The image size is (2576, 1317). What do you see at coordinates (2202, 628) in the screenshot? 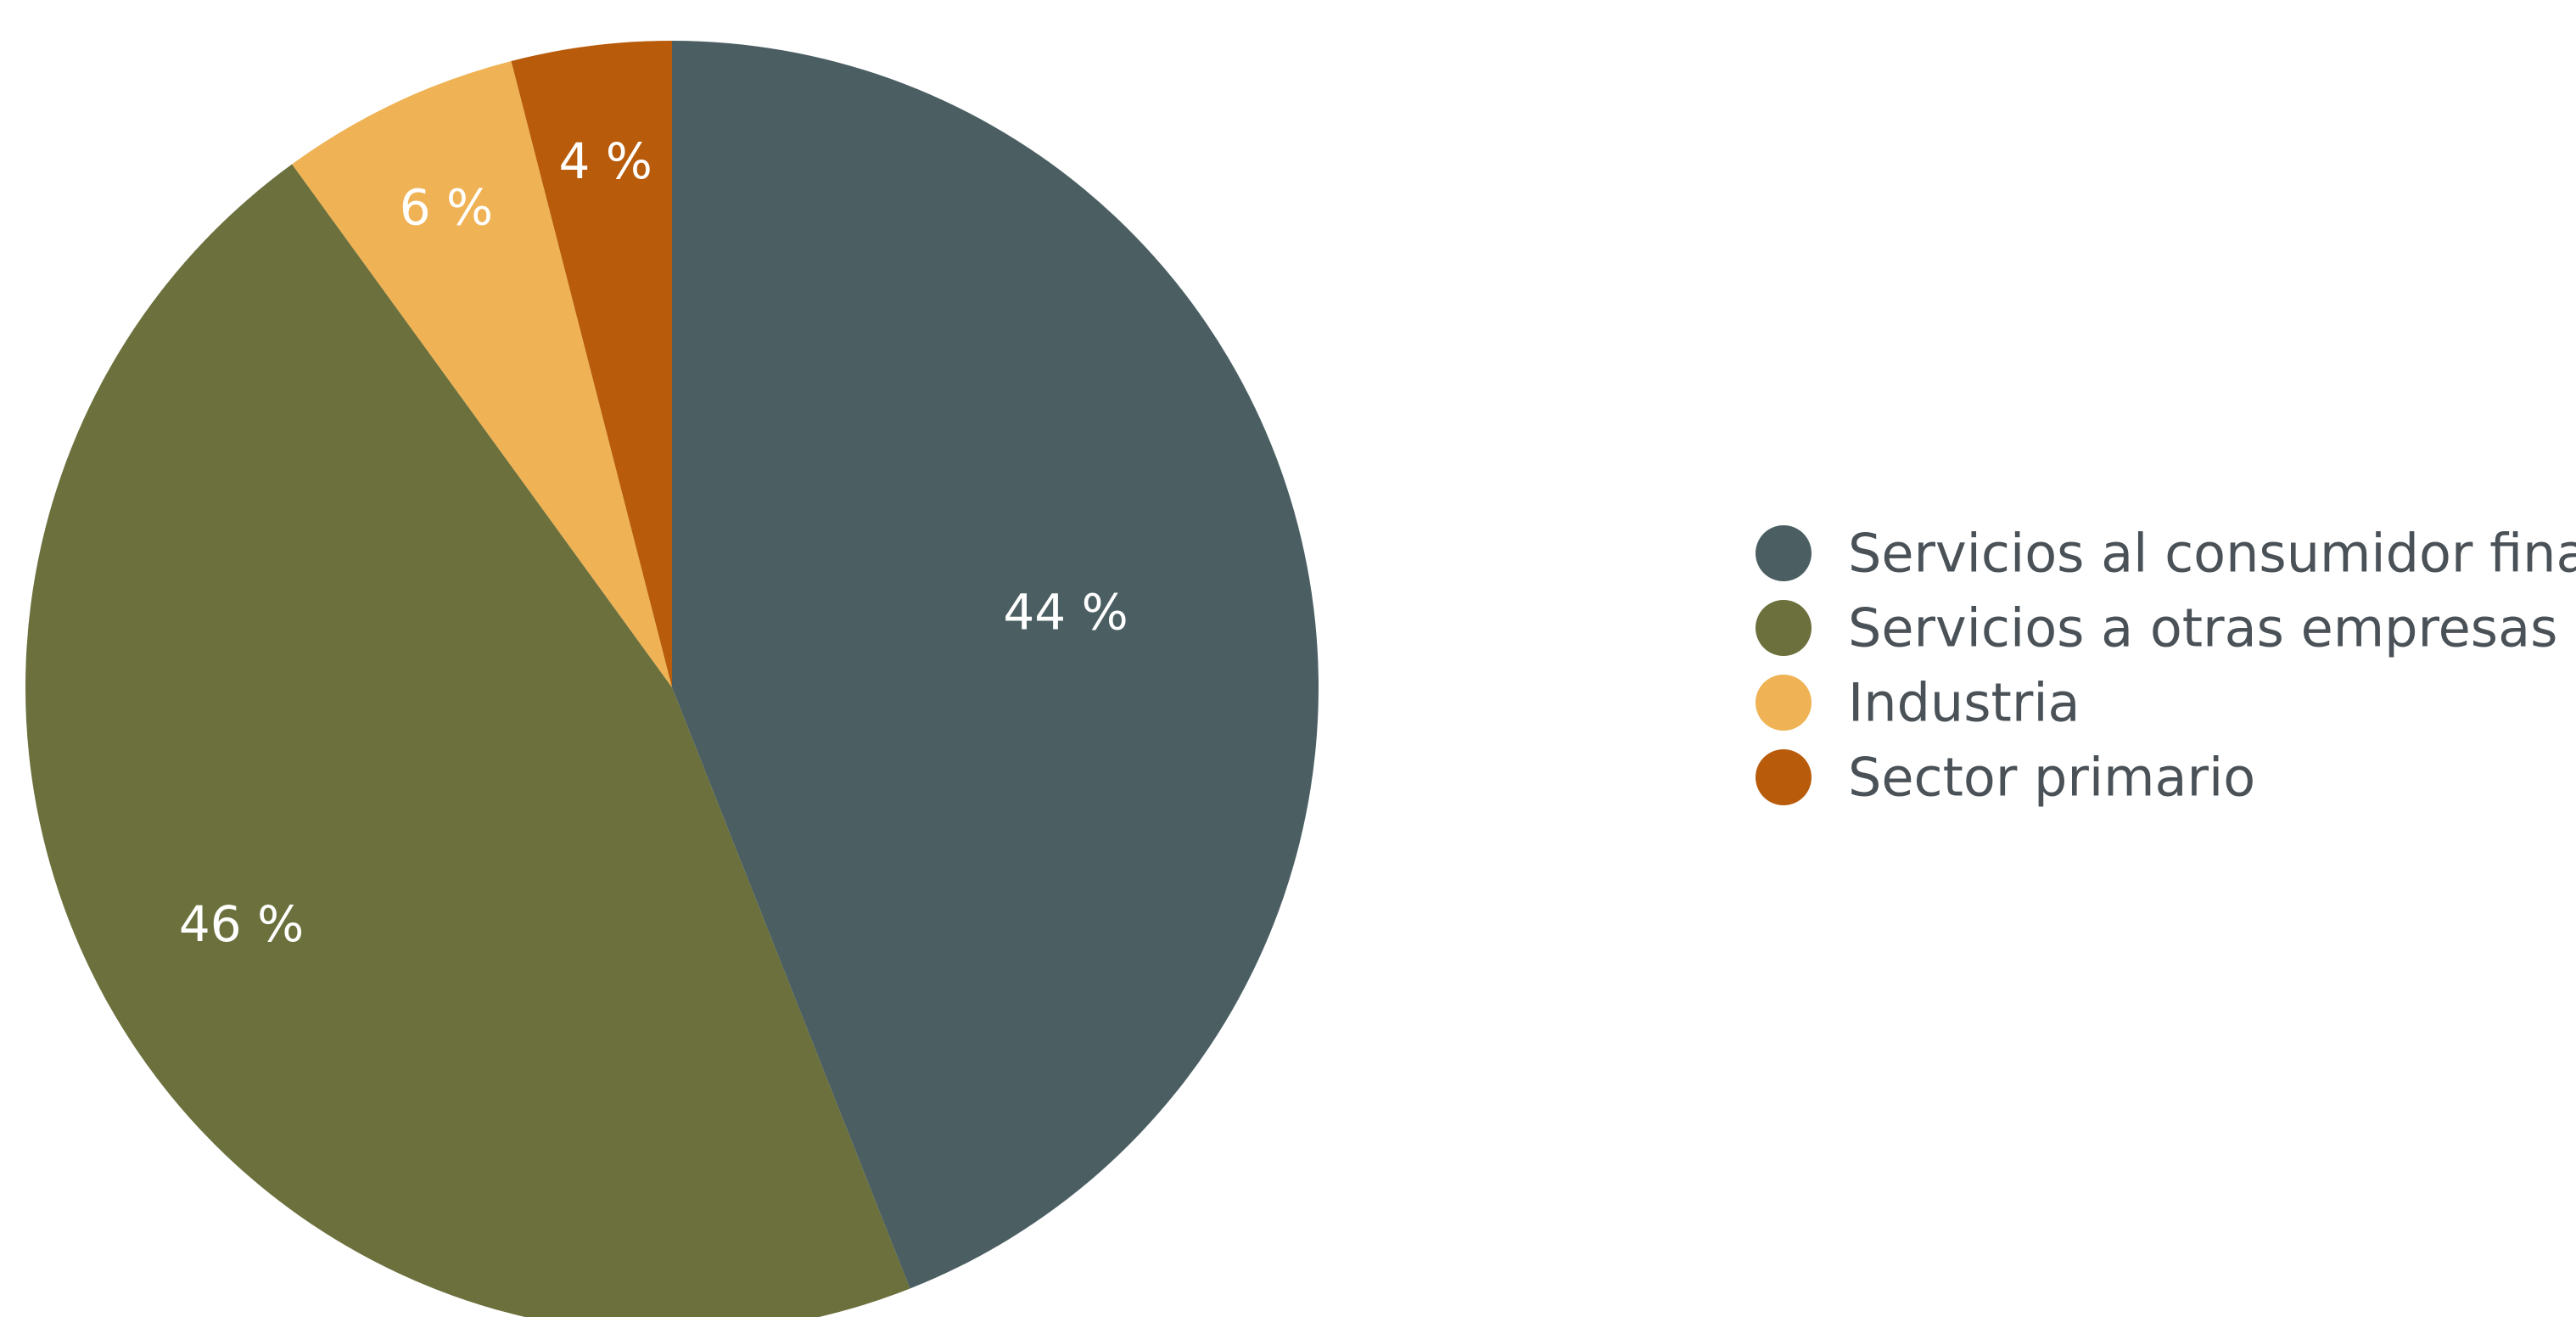
I see `legend-label: Servicios a otras empresas` at bounding box center [2202, 628].